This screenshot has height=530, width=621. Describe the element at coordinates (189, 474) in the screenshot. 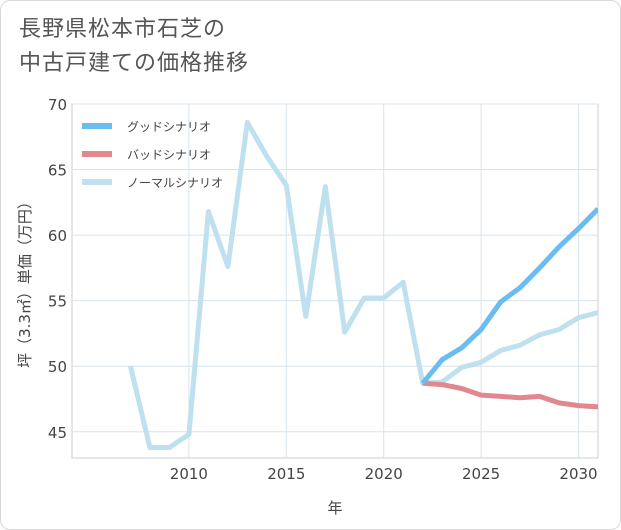

I see `x-tick-label: 2010` at that location.